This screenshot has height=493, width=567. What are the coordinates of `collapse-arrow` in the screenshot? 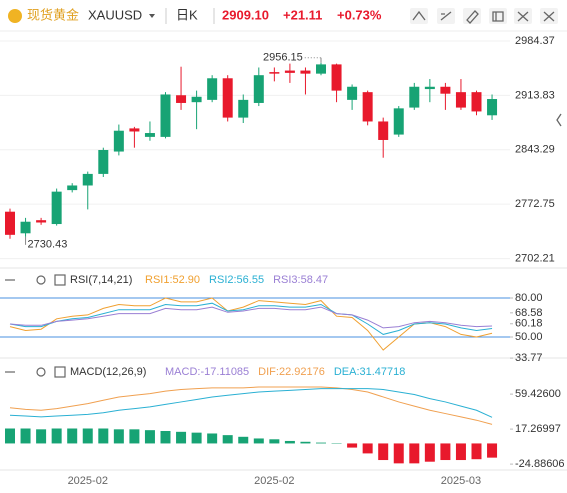 It's located at (559, 120).